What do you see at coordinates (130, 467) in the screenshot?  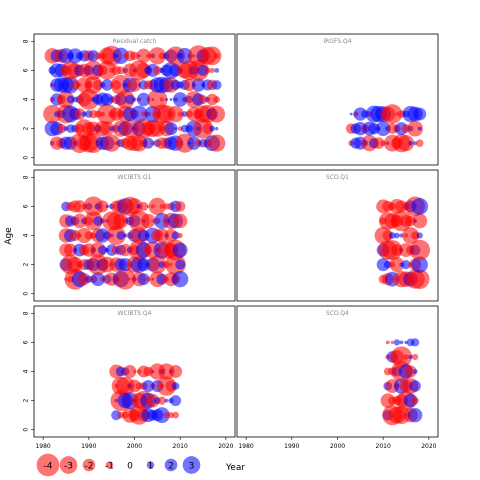 I see `legend-label: 0` at bounding box center [130, 467].